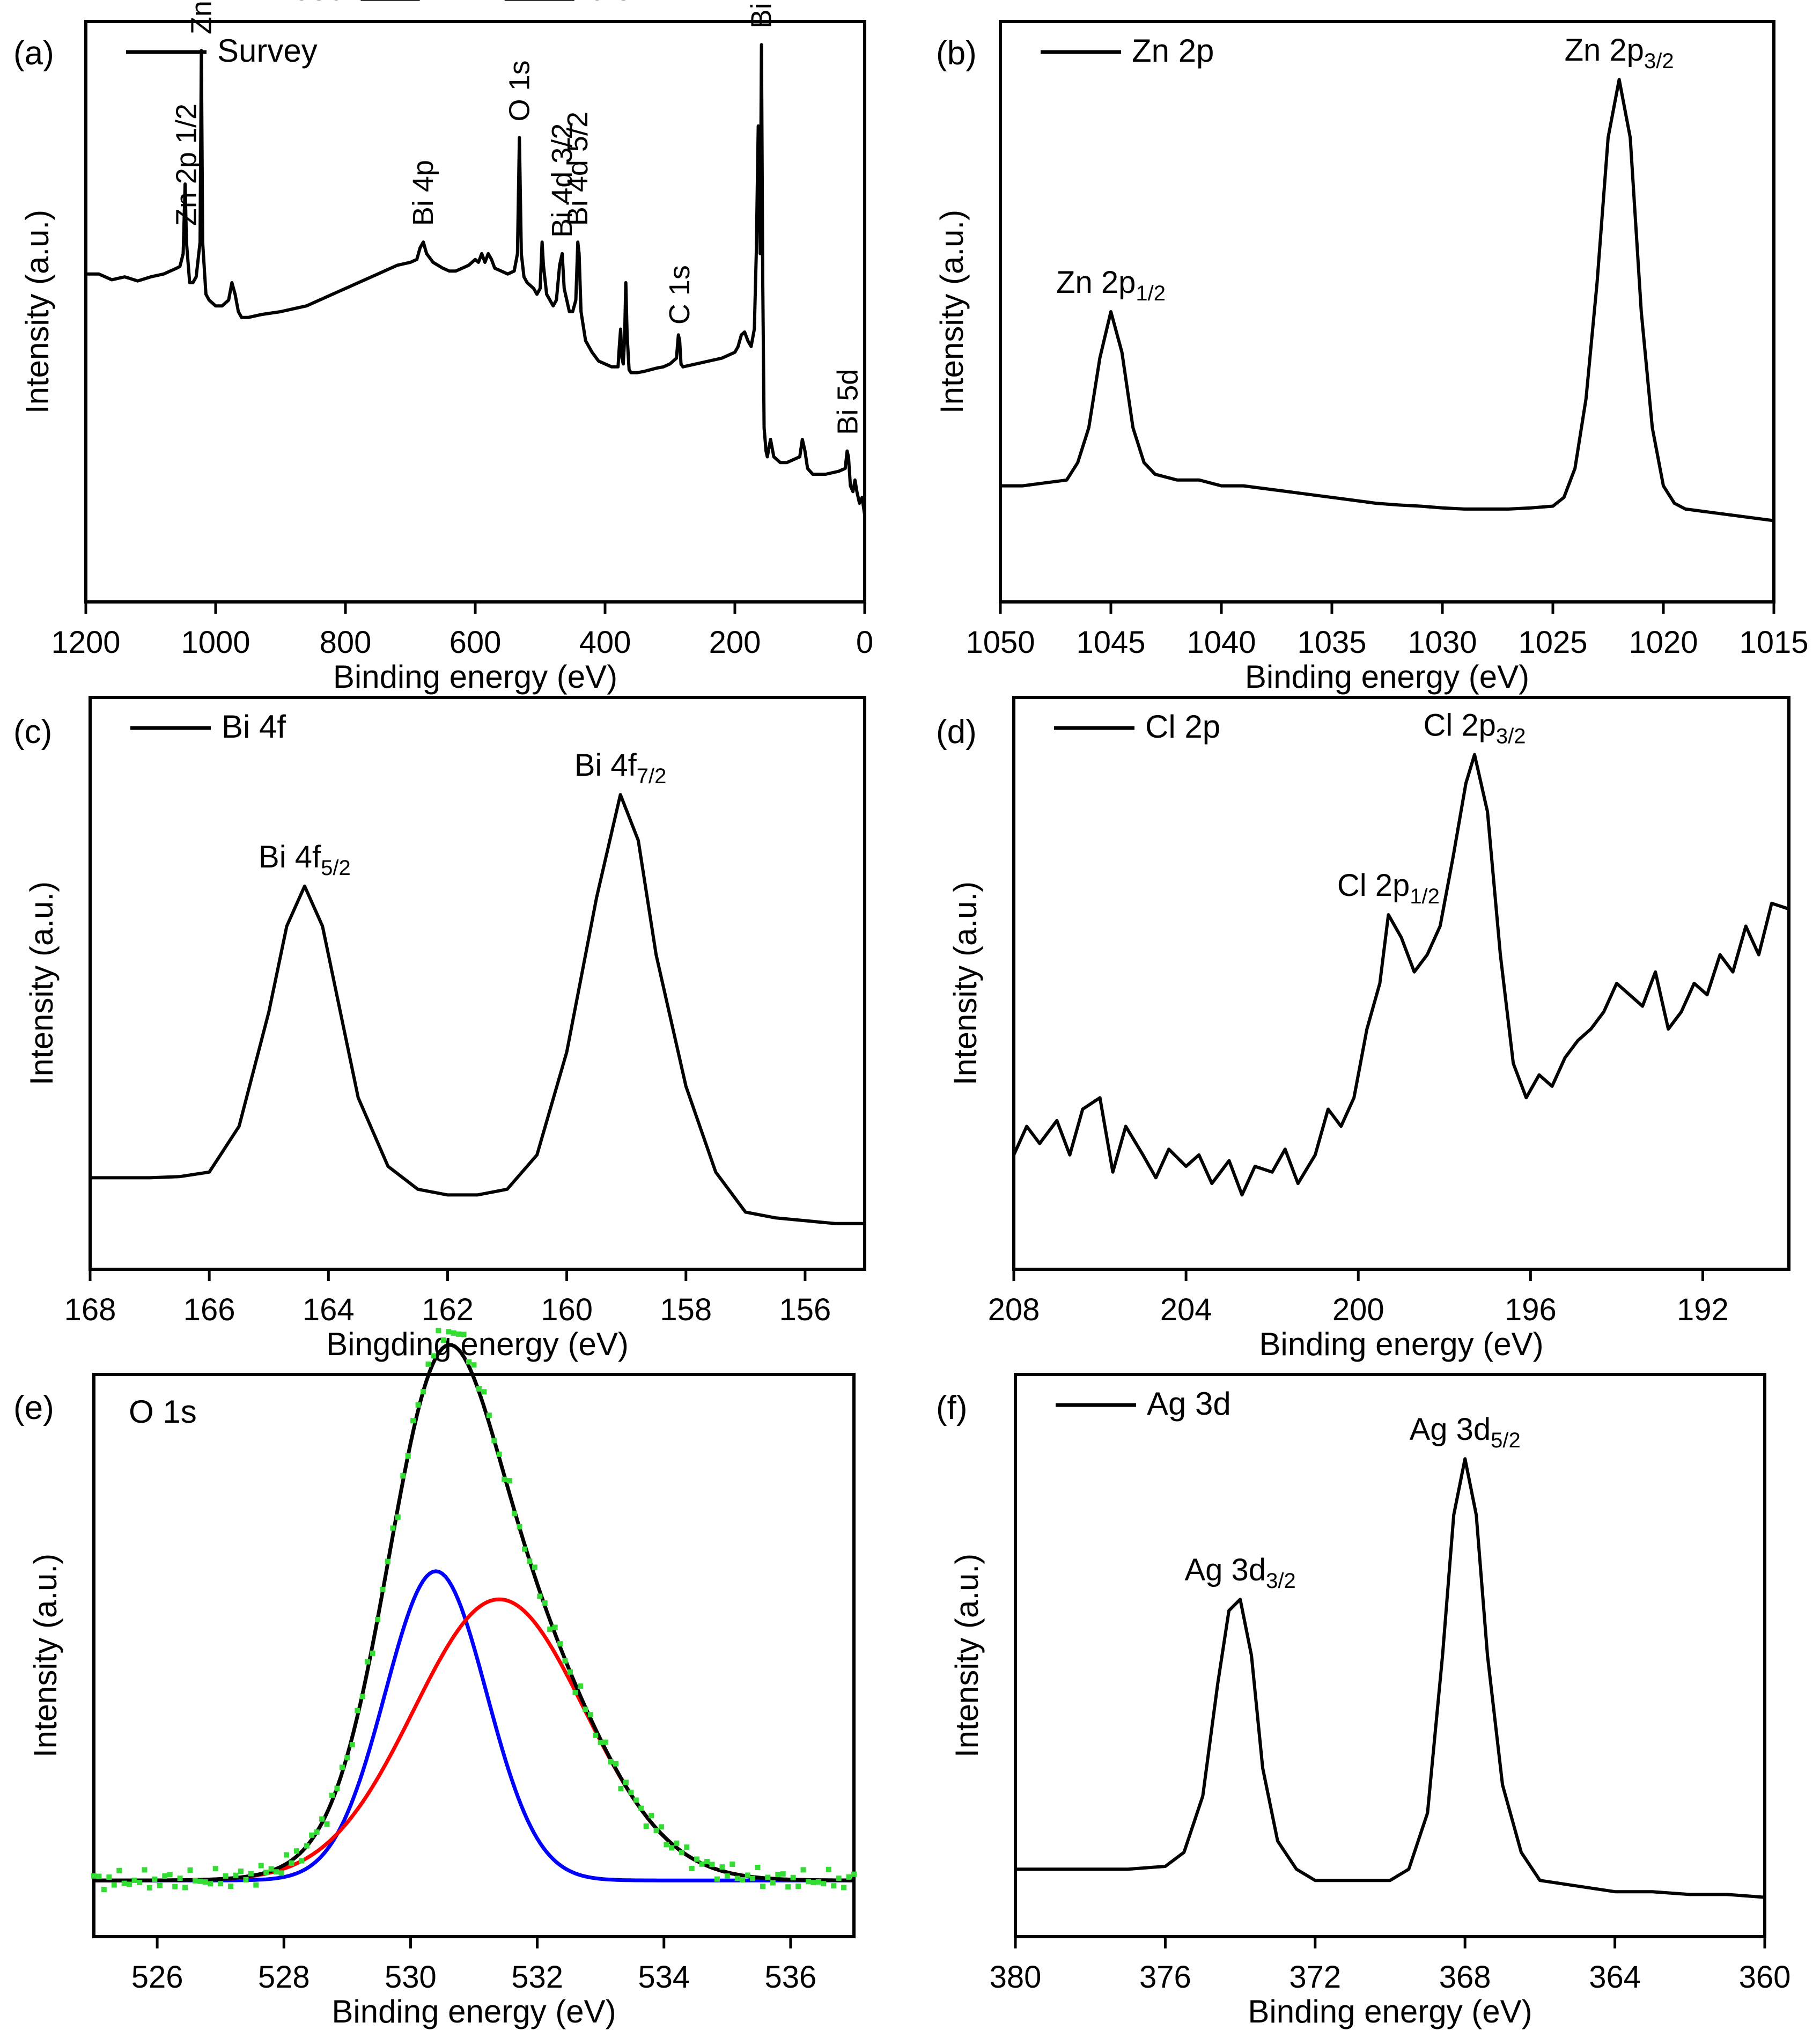 This screenshot has width=1820, height=2030. What do you see at coordinates (477, 1344) in the screenshot?
I see `x-axis-label: Bingding energy (eV)` at bounding box center [477, 1344].